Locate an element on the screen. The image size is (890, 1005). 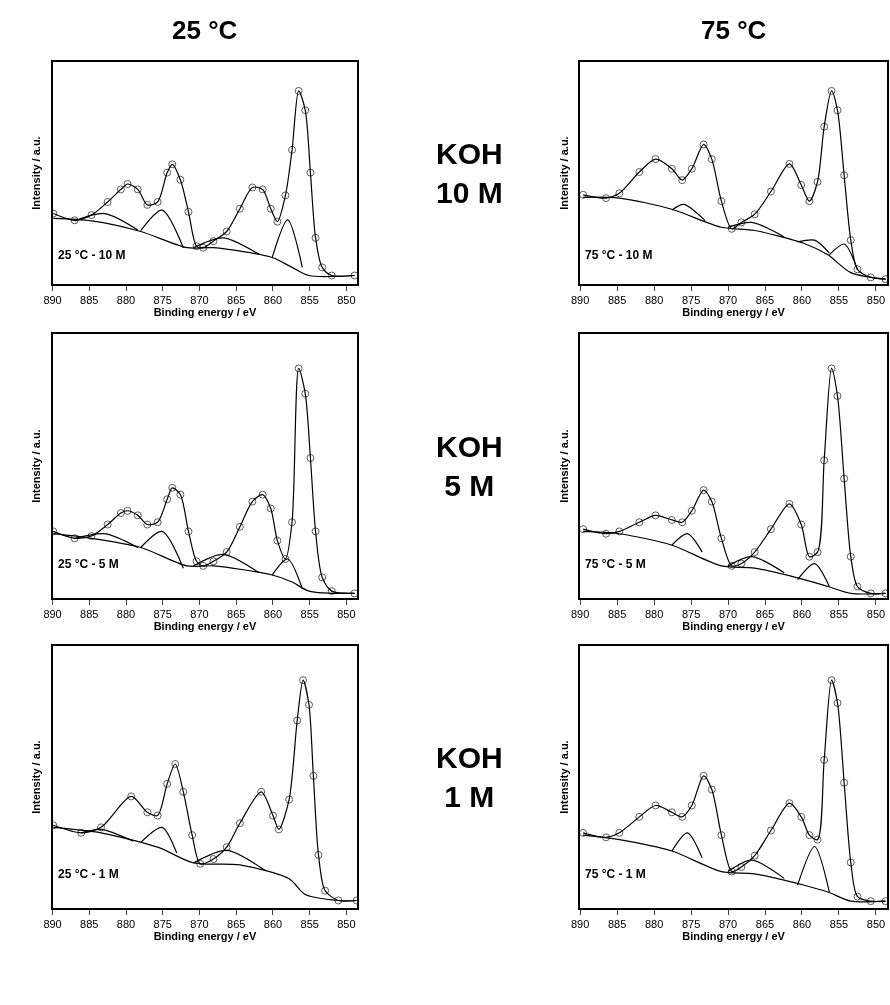
chart-title: 75 °C is located at coordinates (734, 30).